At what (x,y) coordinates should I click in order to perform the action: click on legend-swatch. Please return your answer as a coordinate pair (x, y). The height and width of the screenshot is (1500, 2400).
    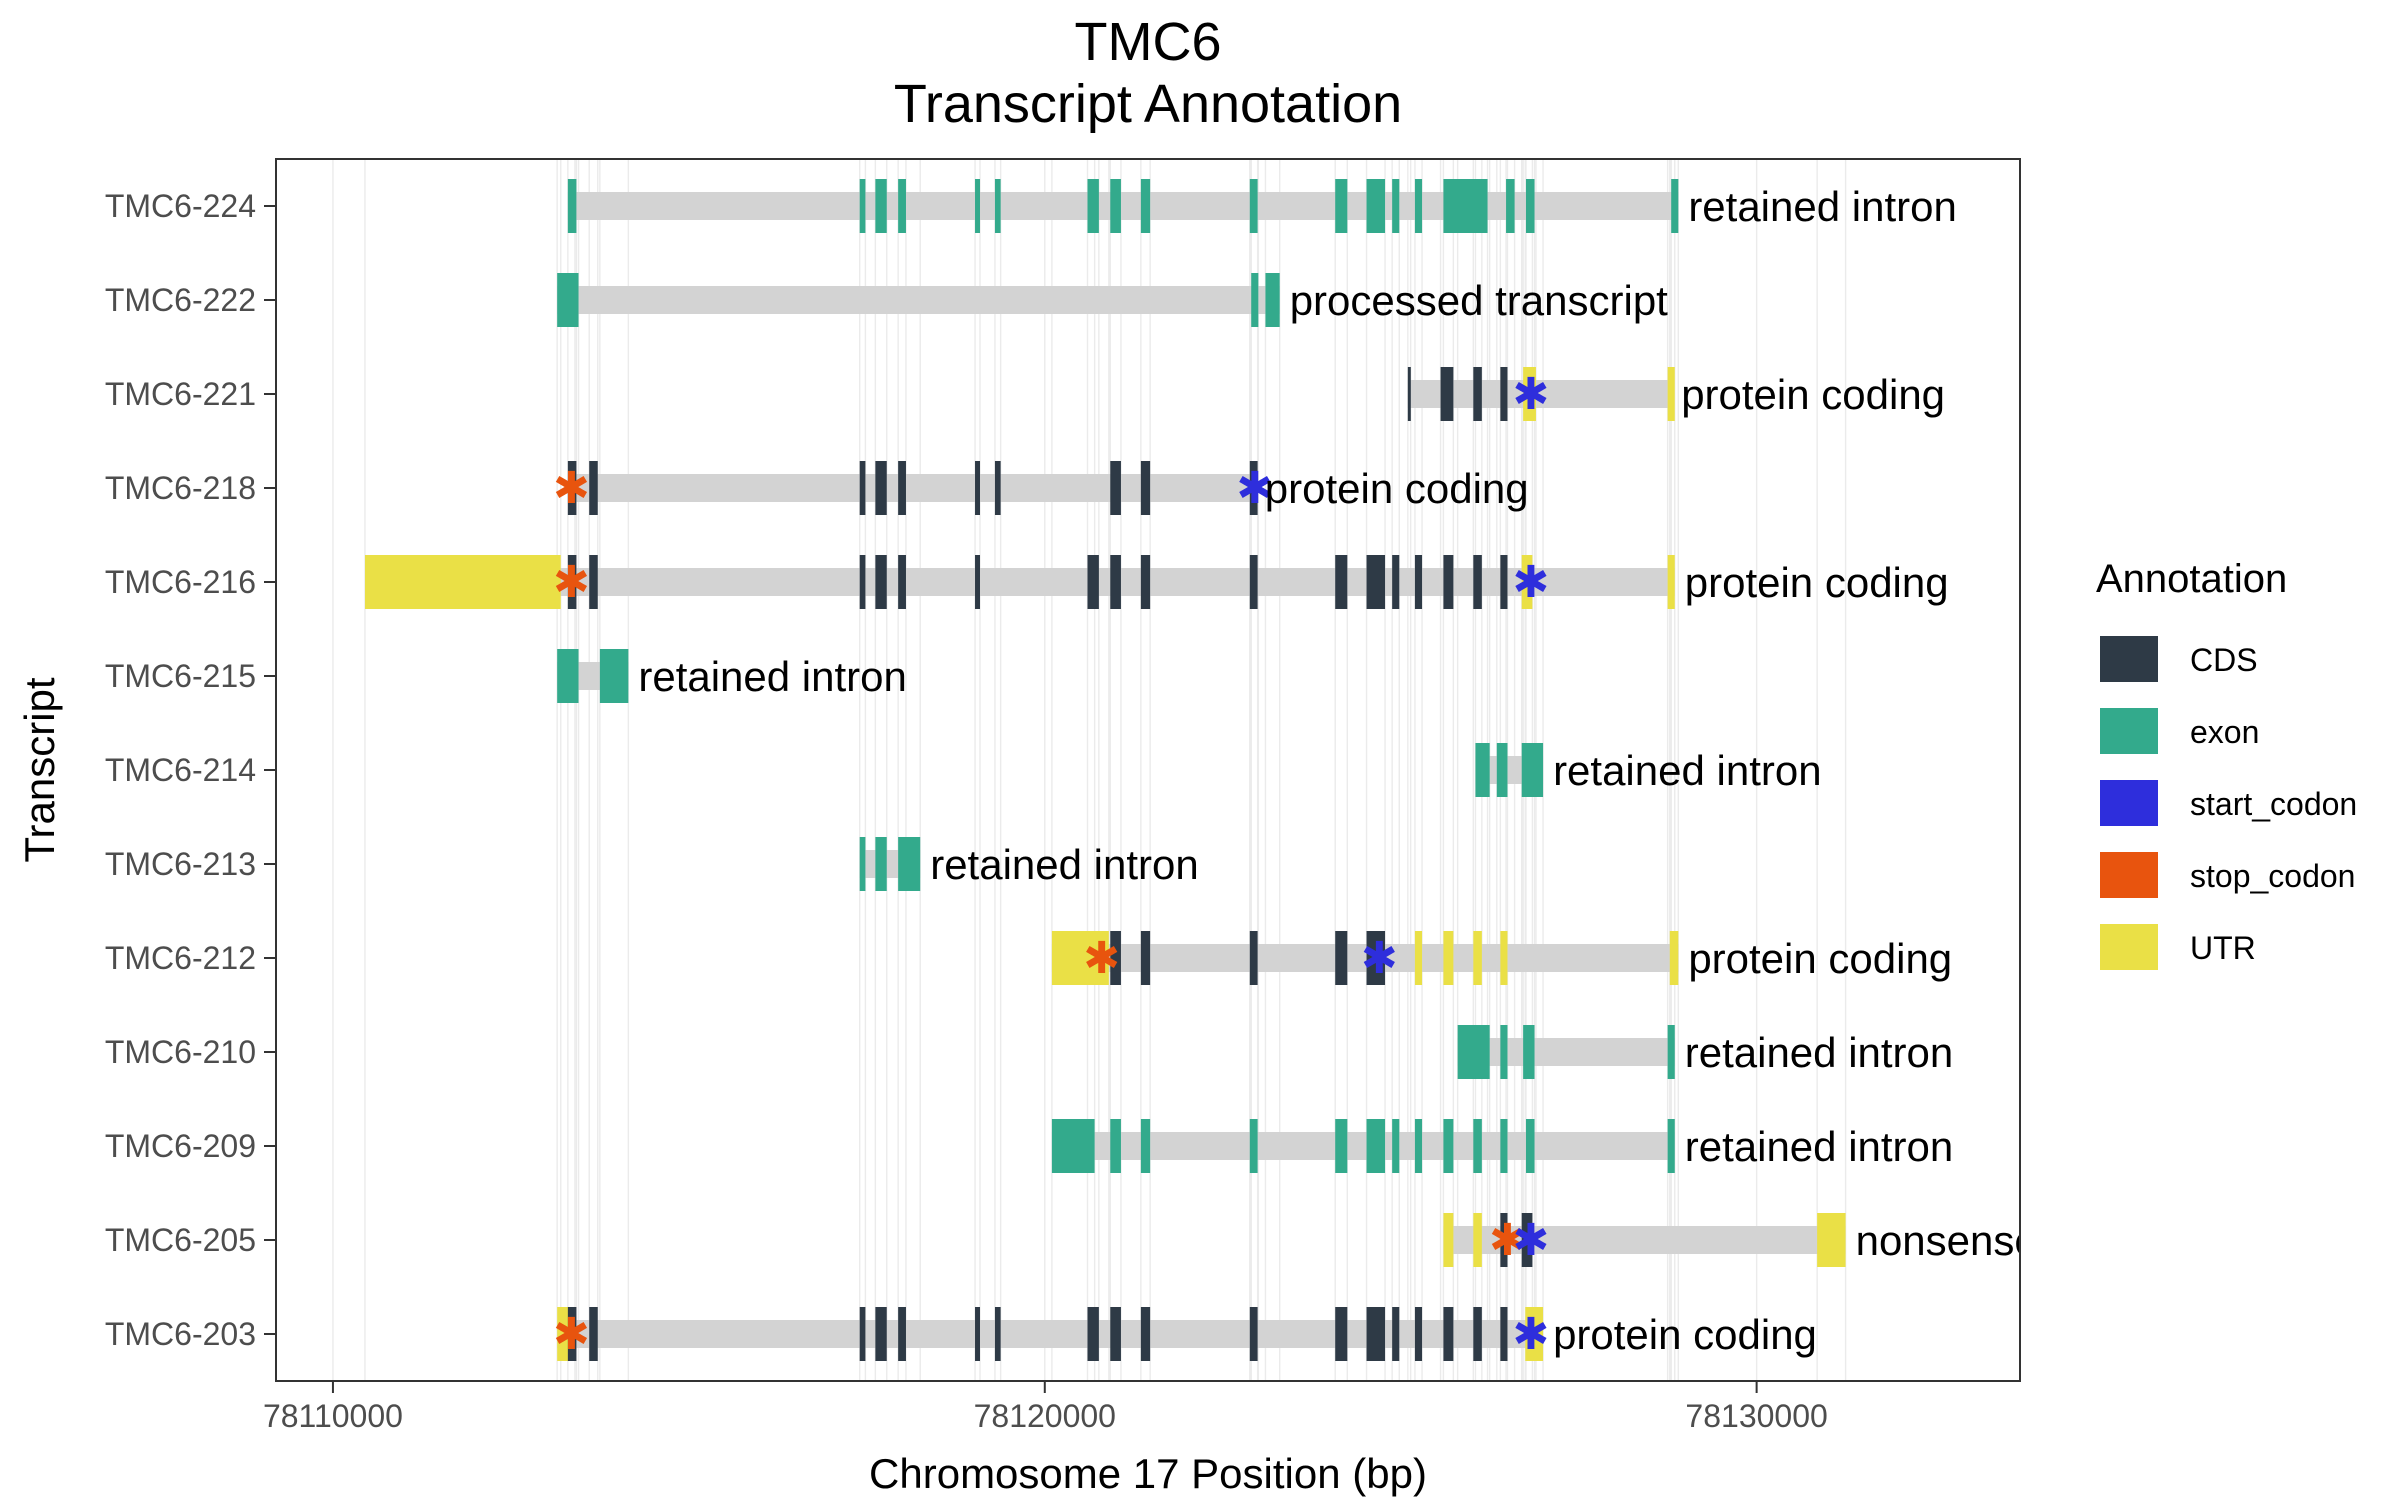
    Looking at the image, I should click on (2129, 947).